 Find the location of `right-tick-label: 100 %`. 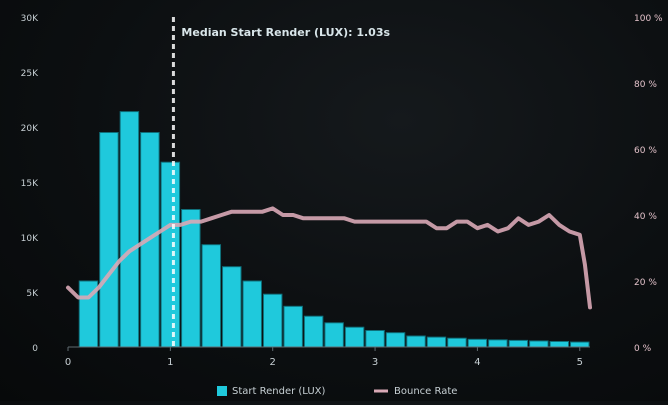

right-tick-label: 100 % is located at coordinates (648, 19).